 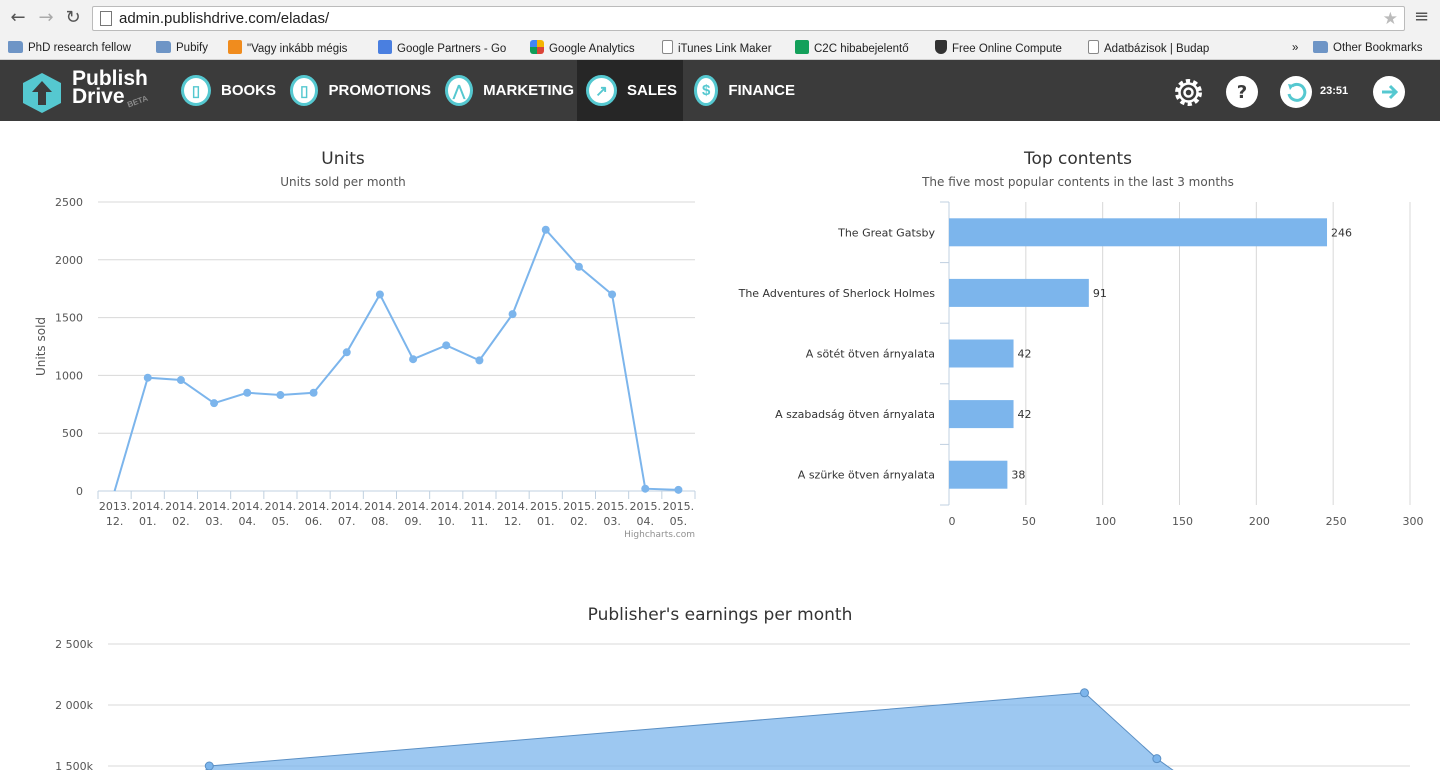 I want to click on bookmark-pubify: Pubify, so click(x=189, y=48).